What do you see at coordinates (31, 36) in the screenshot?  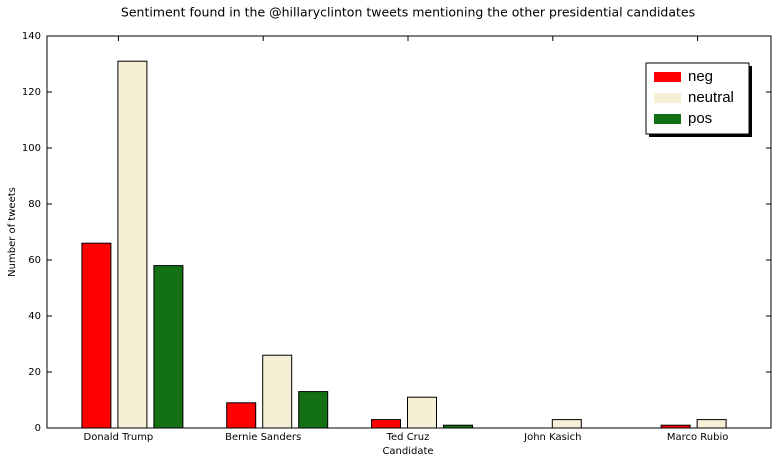 I see `y-tick-label: 140` at bounding box center [31, 36].